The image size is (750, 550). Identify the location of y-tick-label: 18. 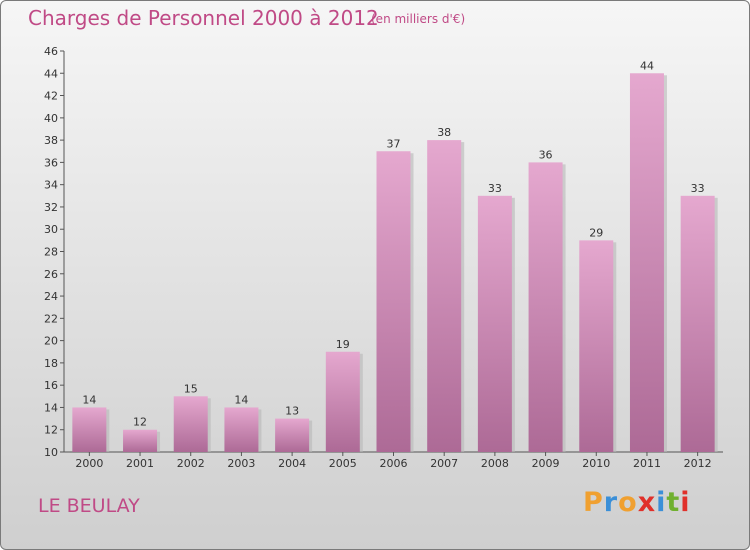
(51, 363).